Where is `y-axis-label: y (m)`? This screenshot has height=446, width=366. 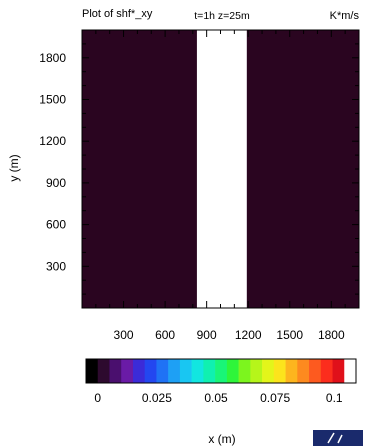 y-axis-label: y (m) is located at coordinates (14, 167).